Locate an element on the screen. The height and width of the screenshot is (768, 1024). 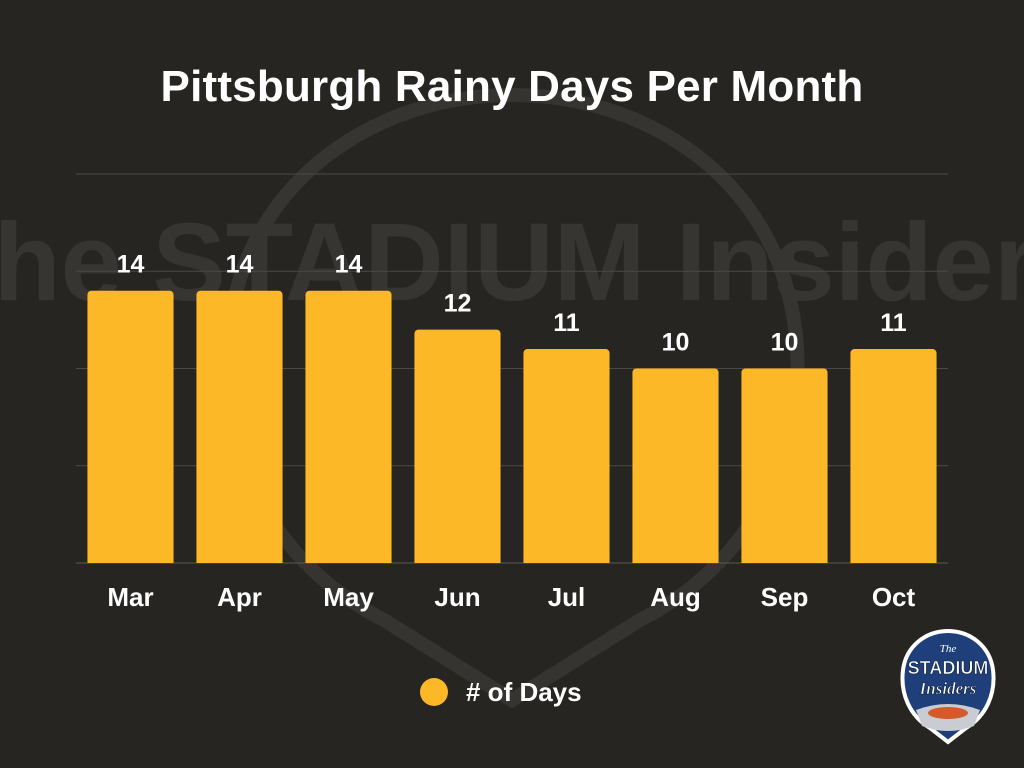
bar-may is located at coordinates (348, 426).